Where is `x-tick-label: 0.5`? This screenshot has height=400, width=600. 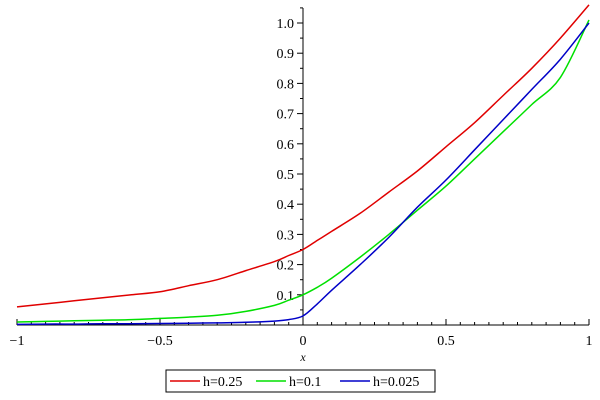
x-tick-label: 0.5 is located at coordinates (446, 341).